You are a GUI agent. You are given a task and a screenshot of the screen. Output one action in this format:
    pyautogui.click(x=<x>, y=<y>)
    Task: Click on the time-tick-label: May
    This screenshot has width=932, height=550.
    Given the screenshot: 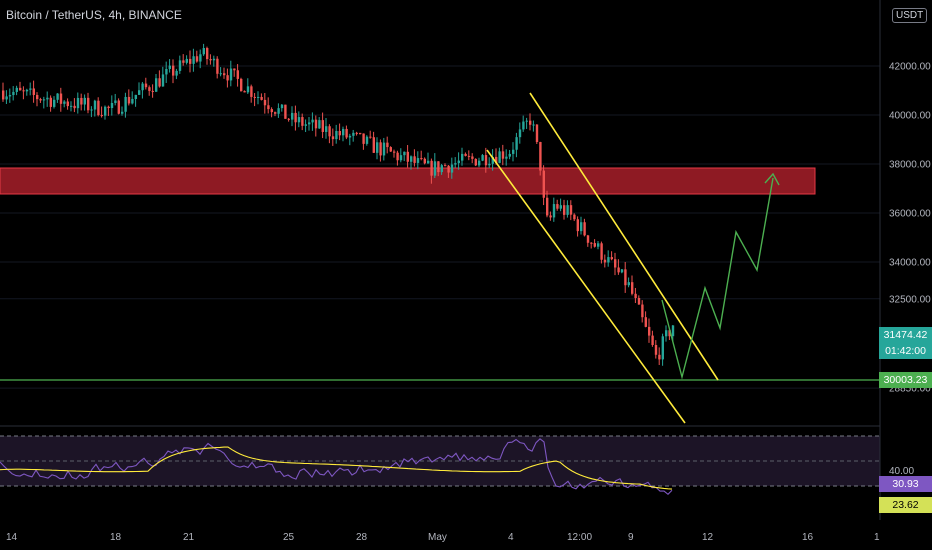 What is the action you would take?
    pyautogui.click(x=437, y=537)
    